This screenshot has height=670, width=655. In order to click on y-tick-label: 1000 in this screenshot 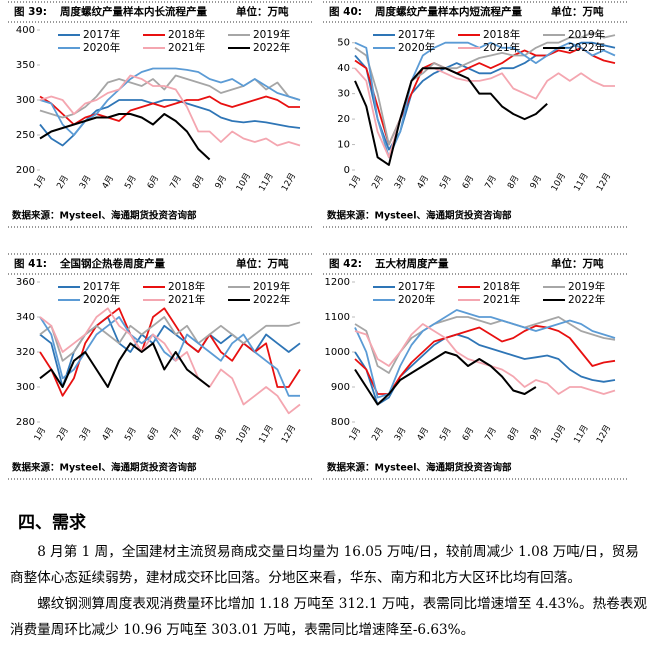, I will do `click(337, 352)`.